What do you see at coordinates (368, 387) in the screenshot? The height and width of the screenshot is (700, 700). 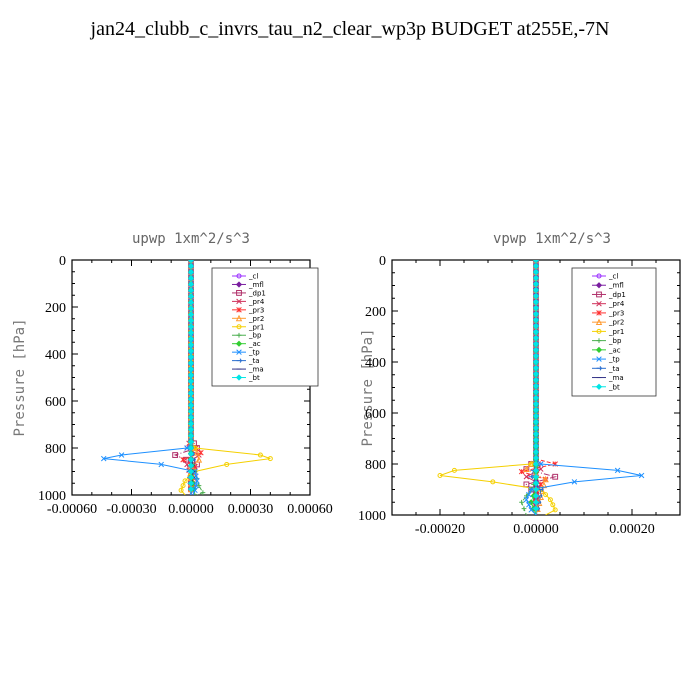 I see `y-axis-label: Pressure [hPa]` at bounding box center [368, 387].